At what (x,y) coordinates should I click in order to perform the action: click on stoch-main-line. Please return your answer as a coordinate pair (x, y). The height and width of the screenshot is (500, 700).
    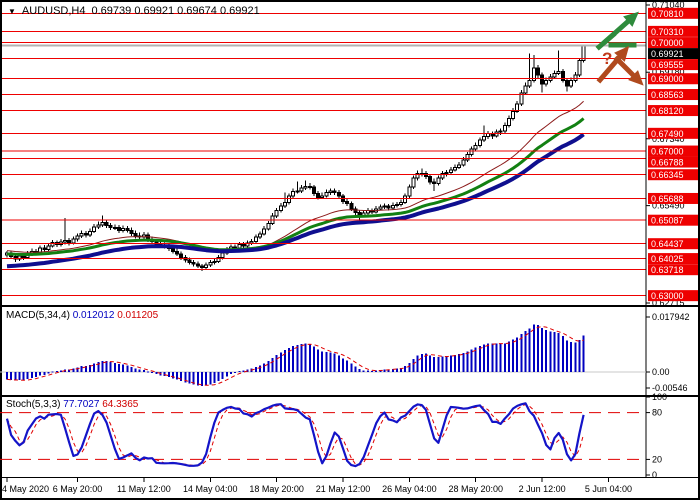
    Looking at the image, I should click on (295, 435).